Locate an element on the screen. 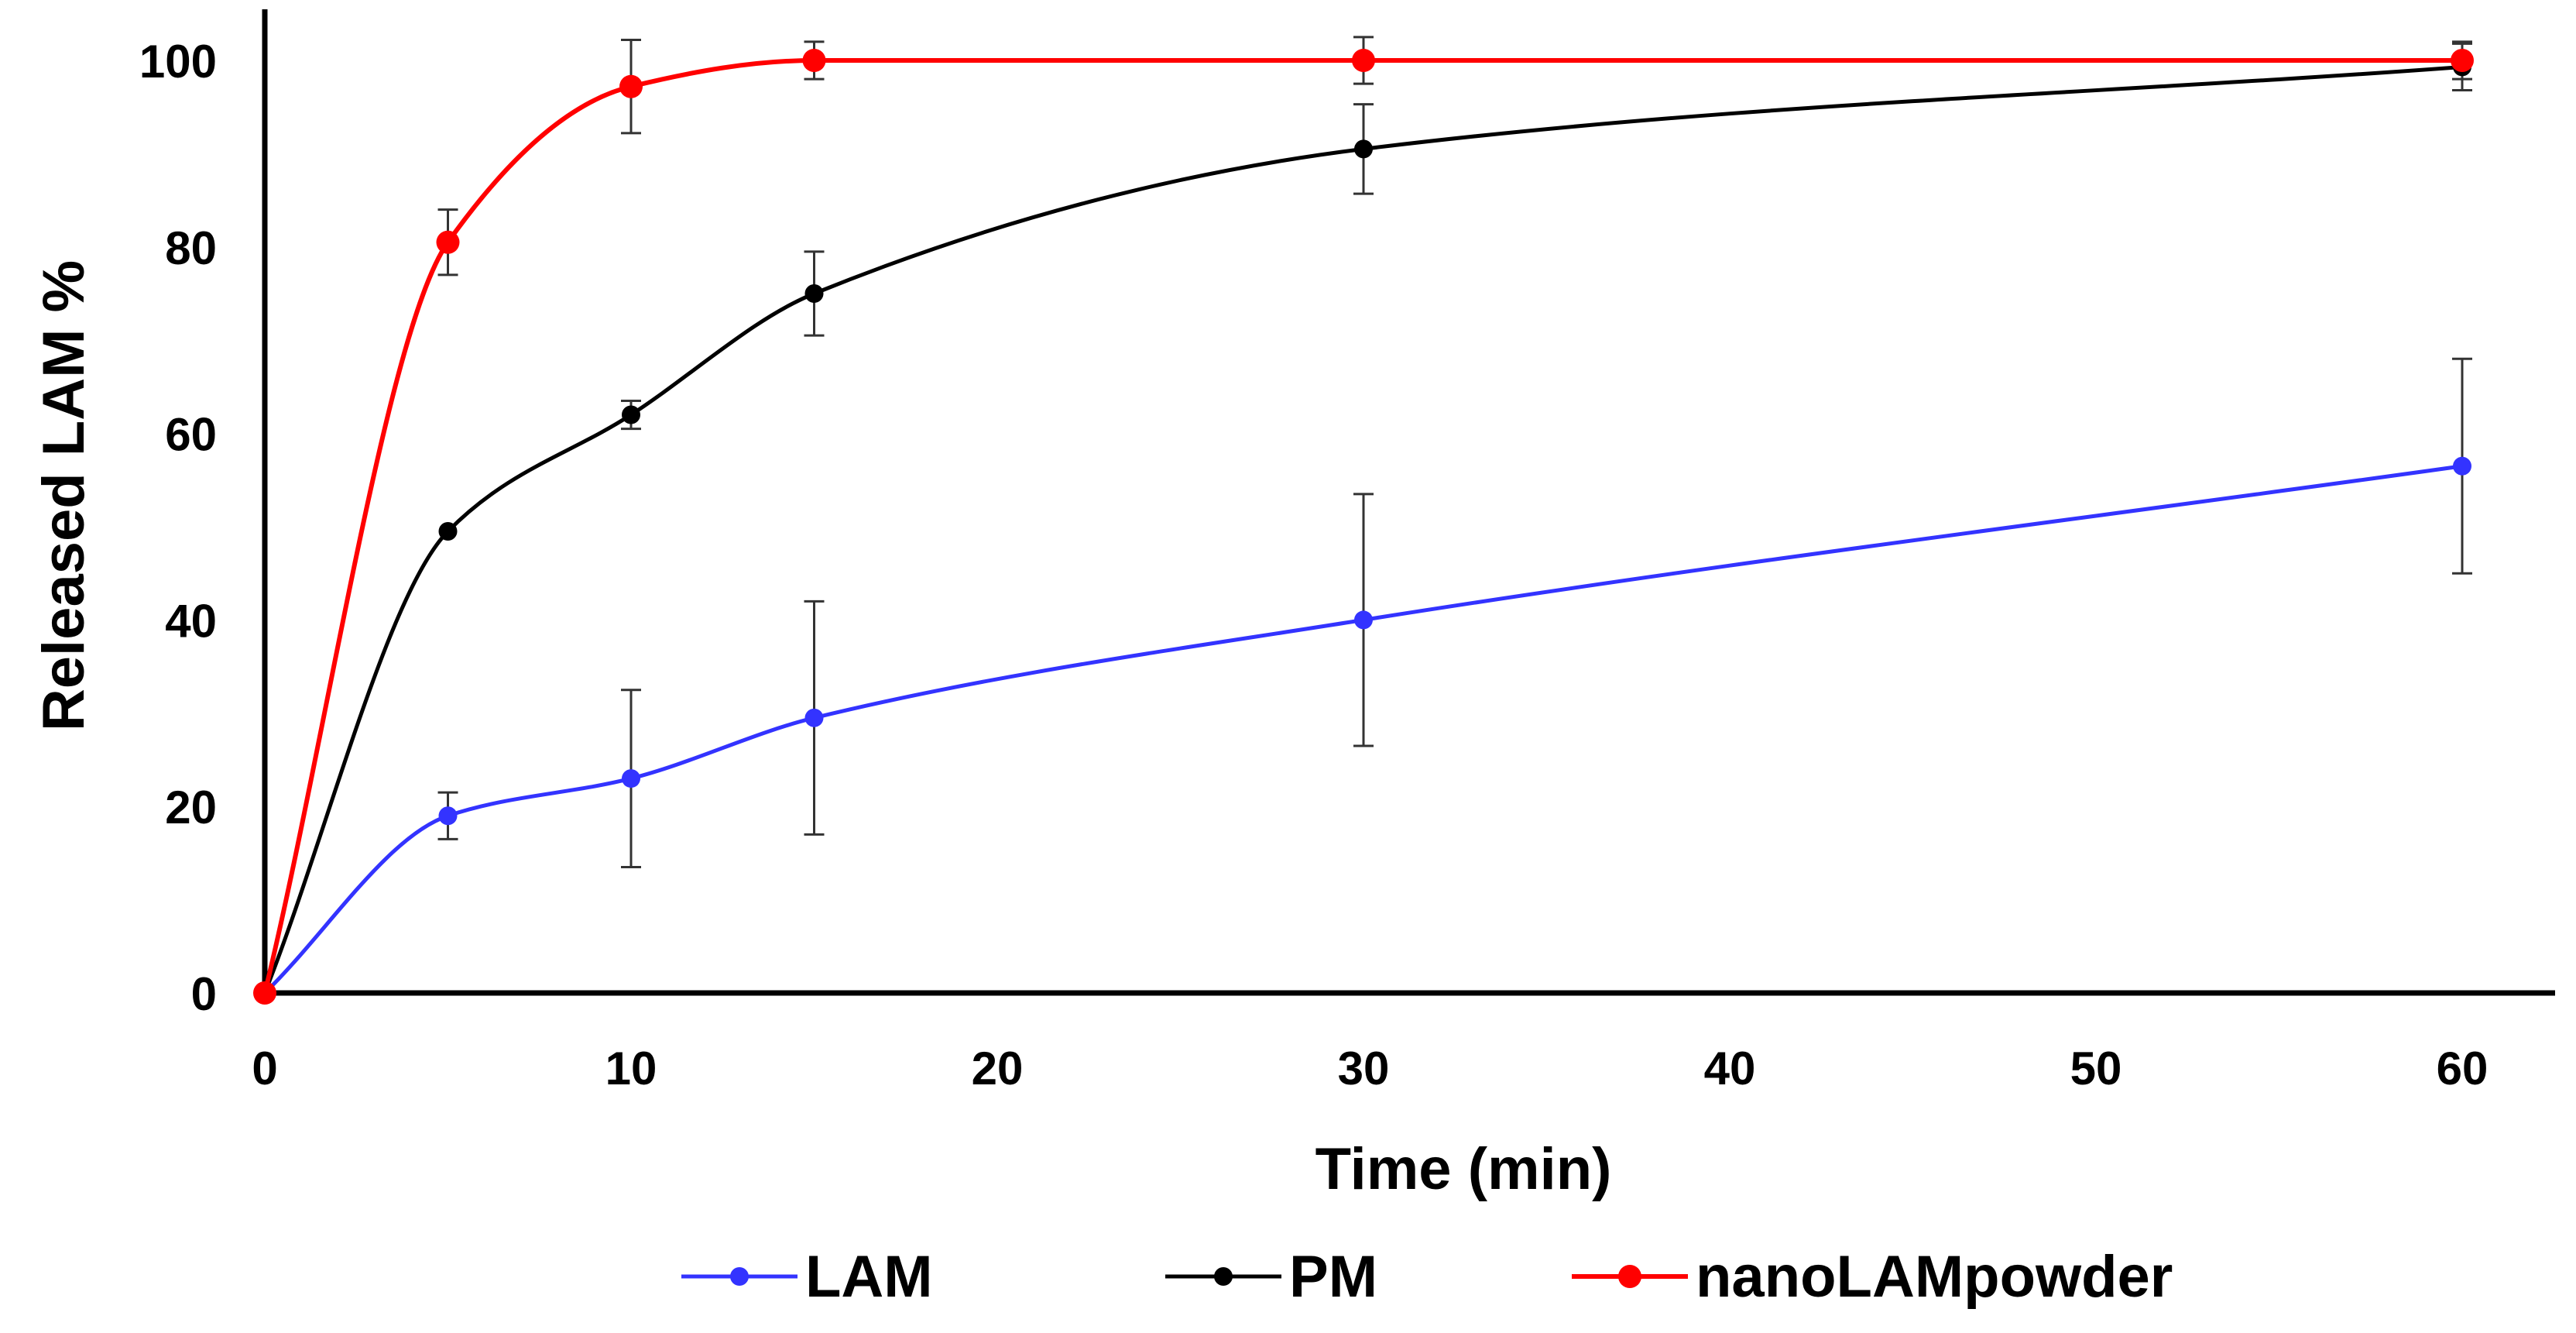  legend-marker-nanolampowder is located at coordinates (1629, 1276).